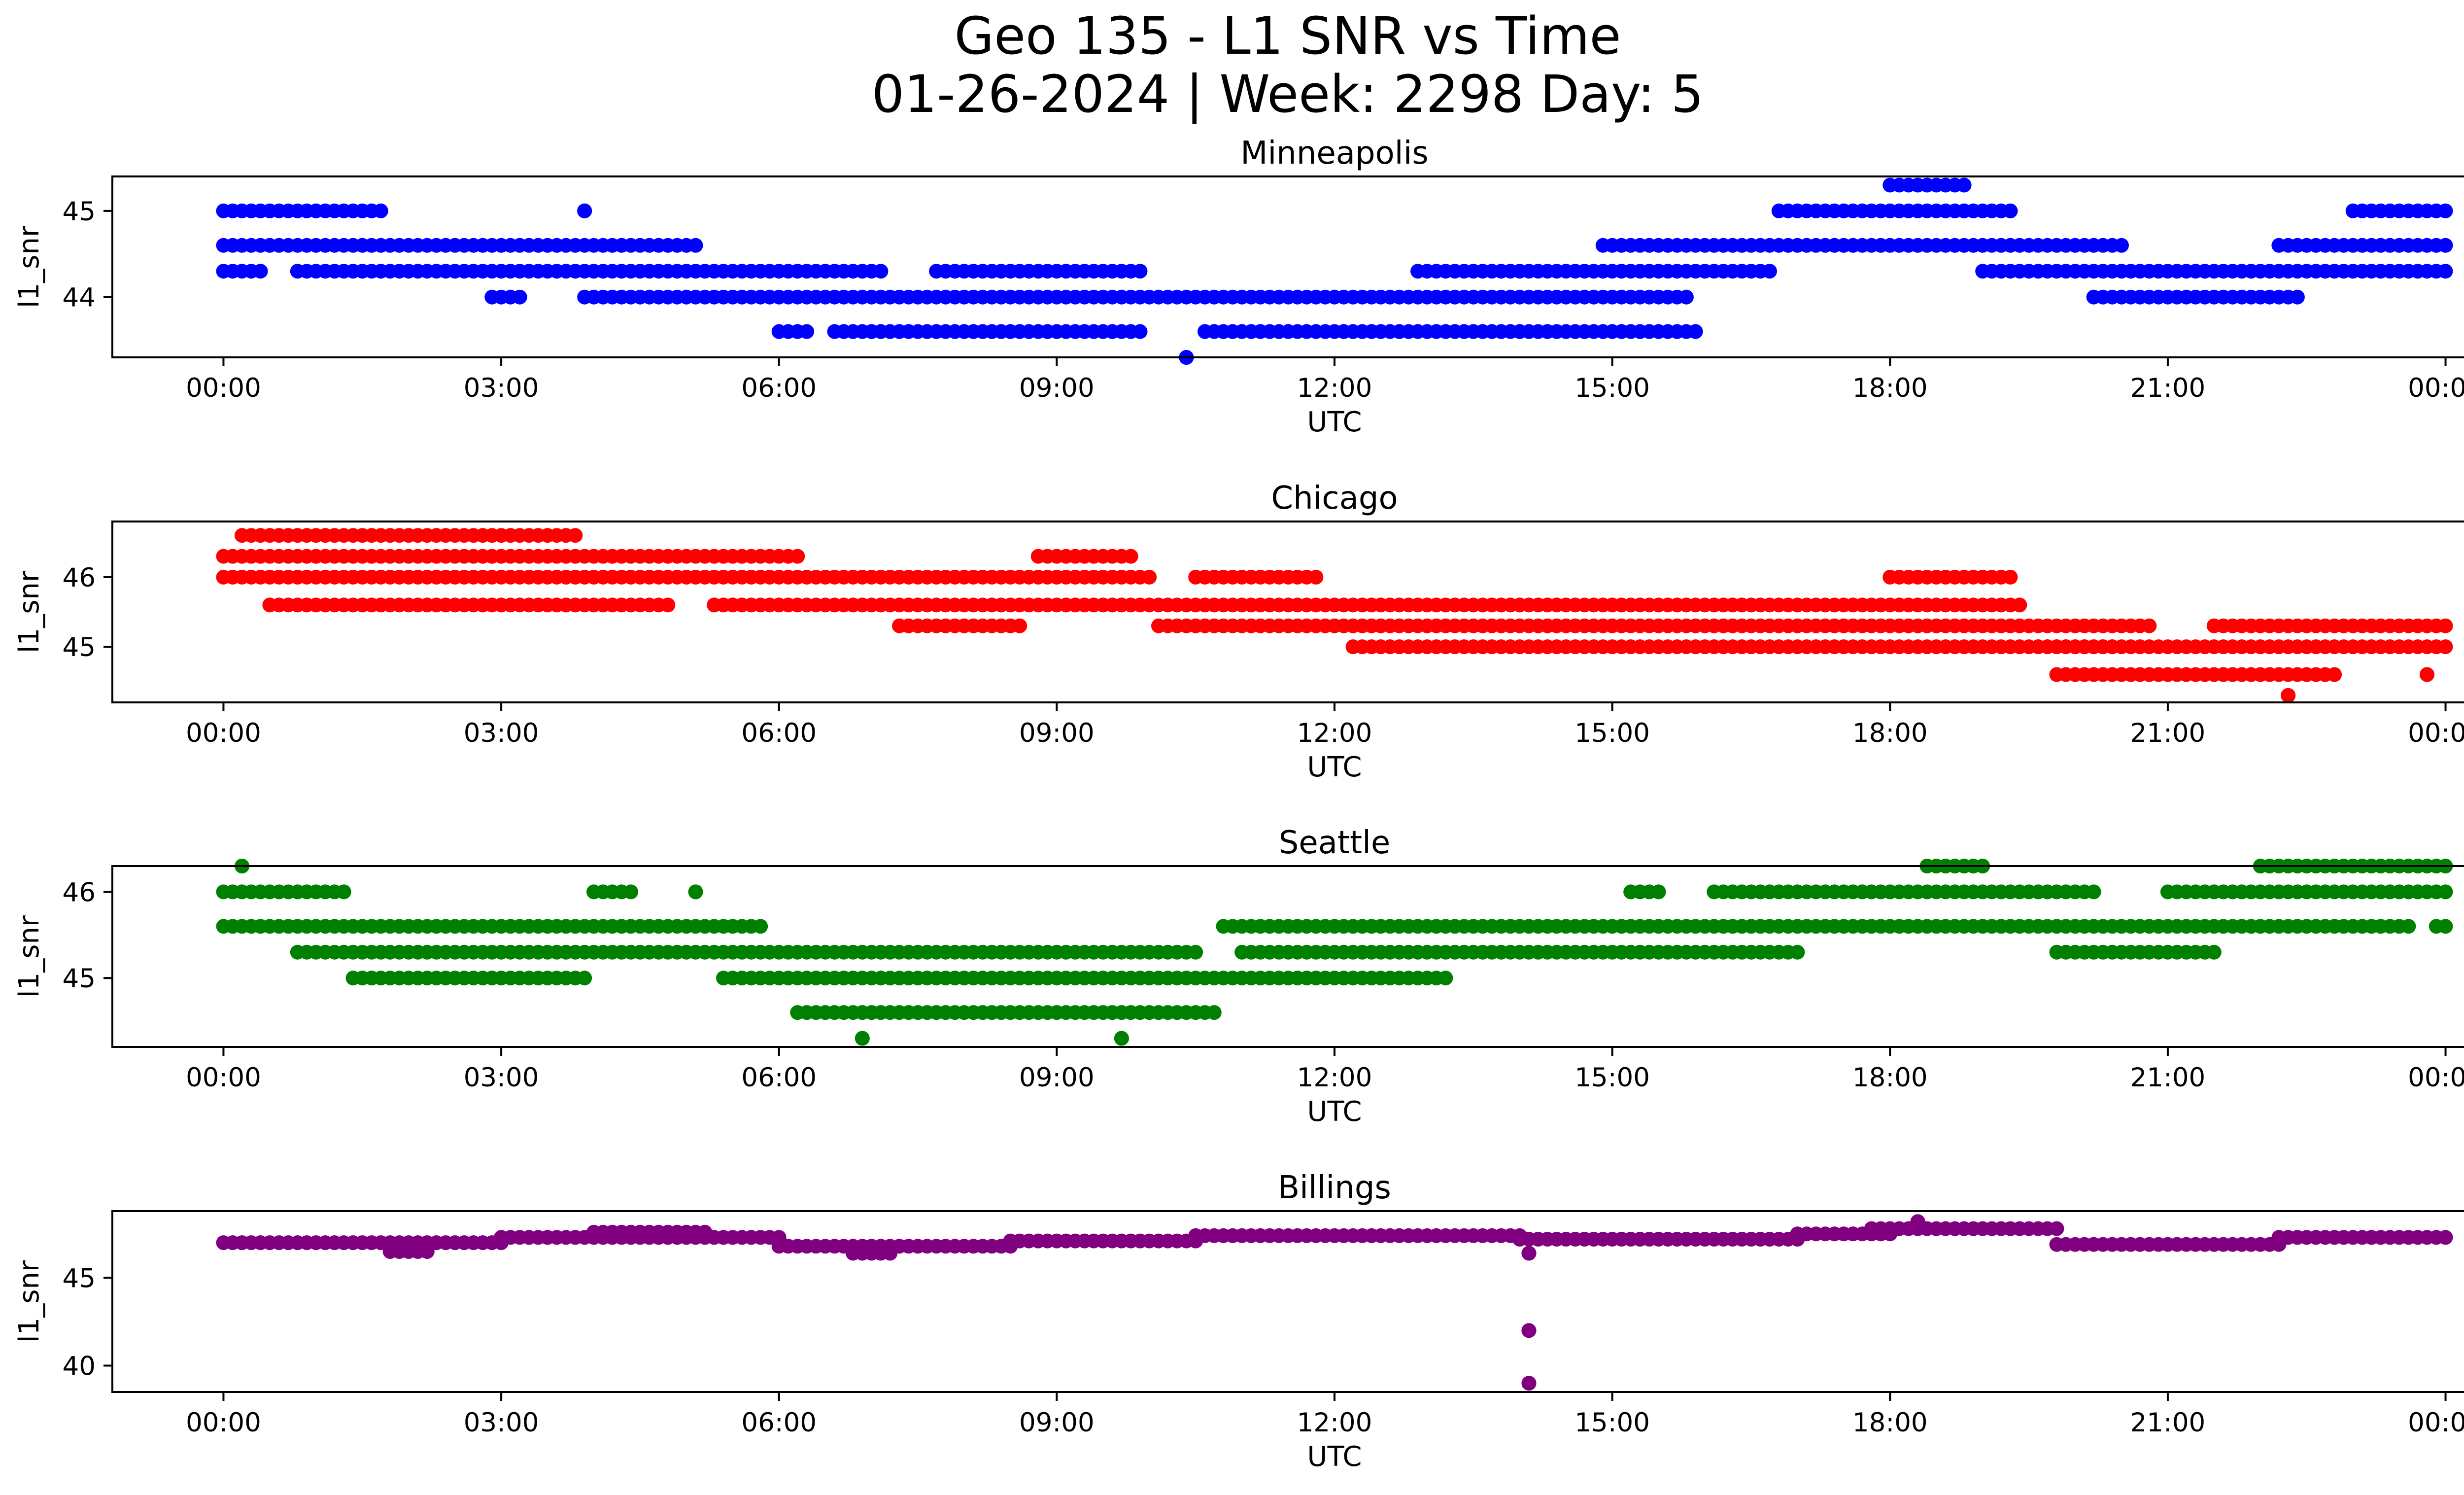  Describe the element at coordinates (1287, 94) in the screenshot. I see `figure-title-line-2: 01-26-2024 | Week: 2298 Day: 5` at that location.